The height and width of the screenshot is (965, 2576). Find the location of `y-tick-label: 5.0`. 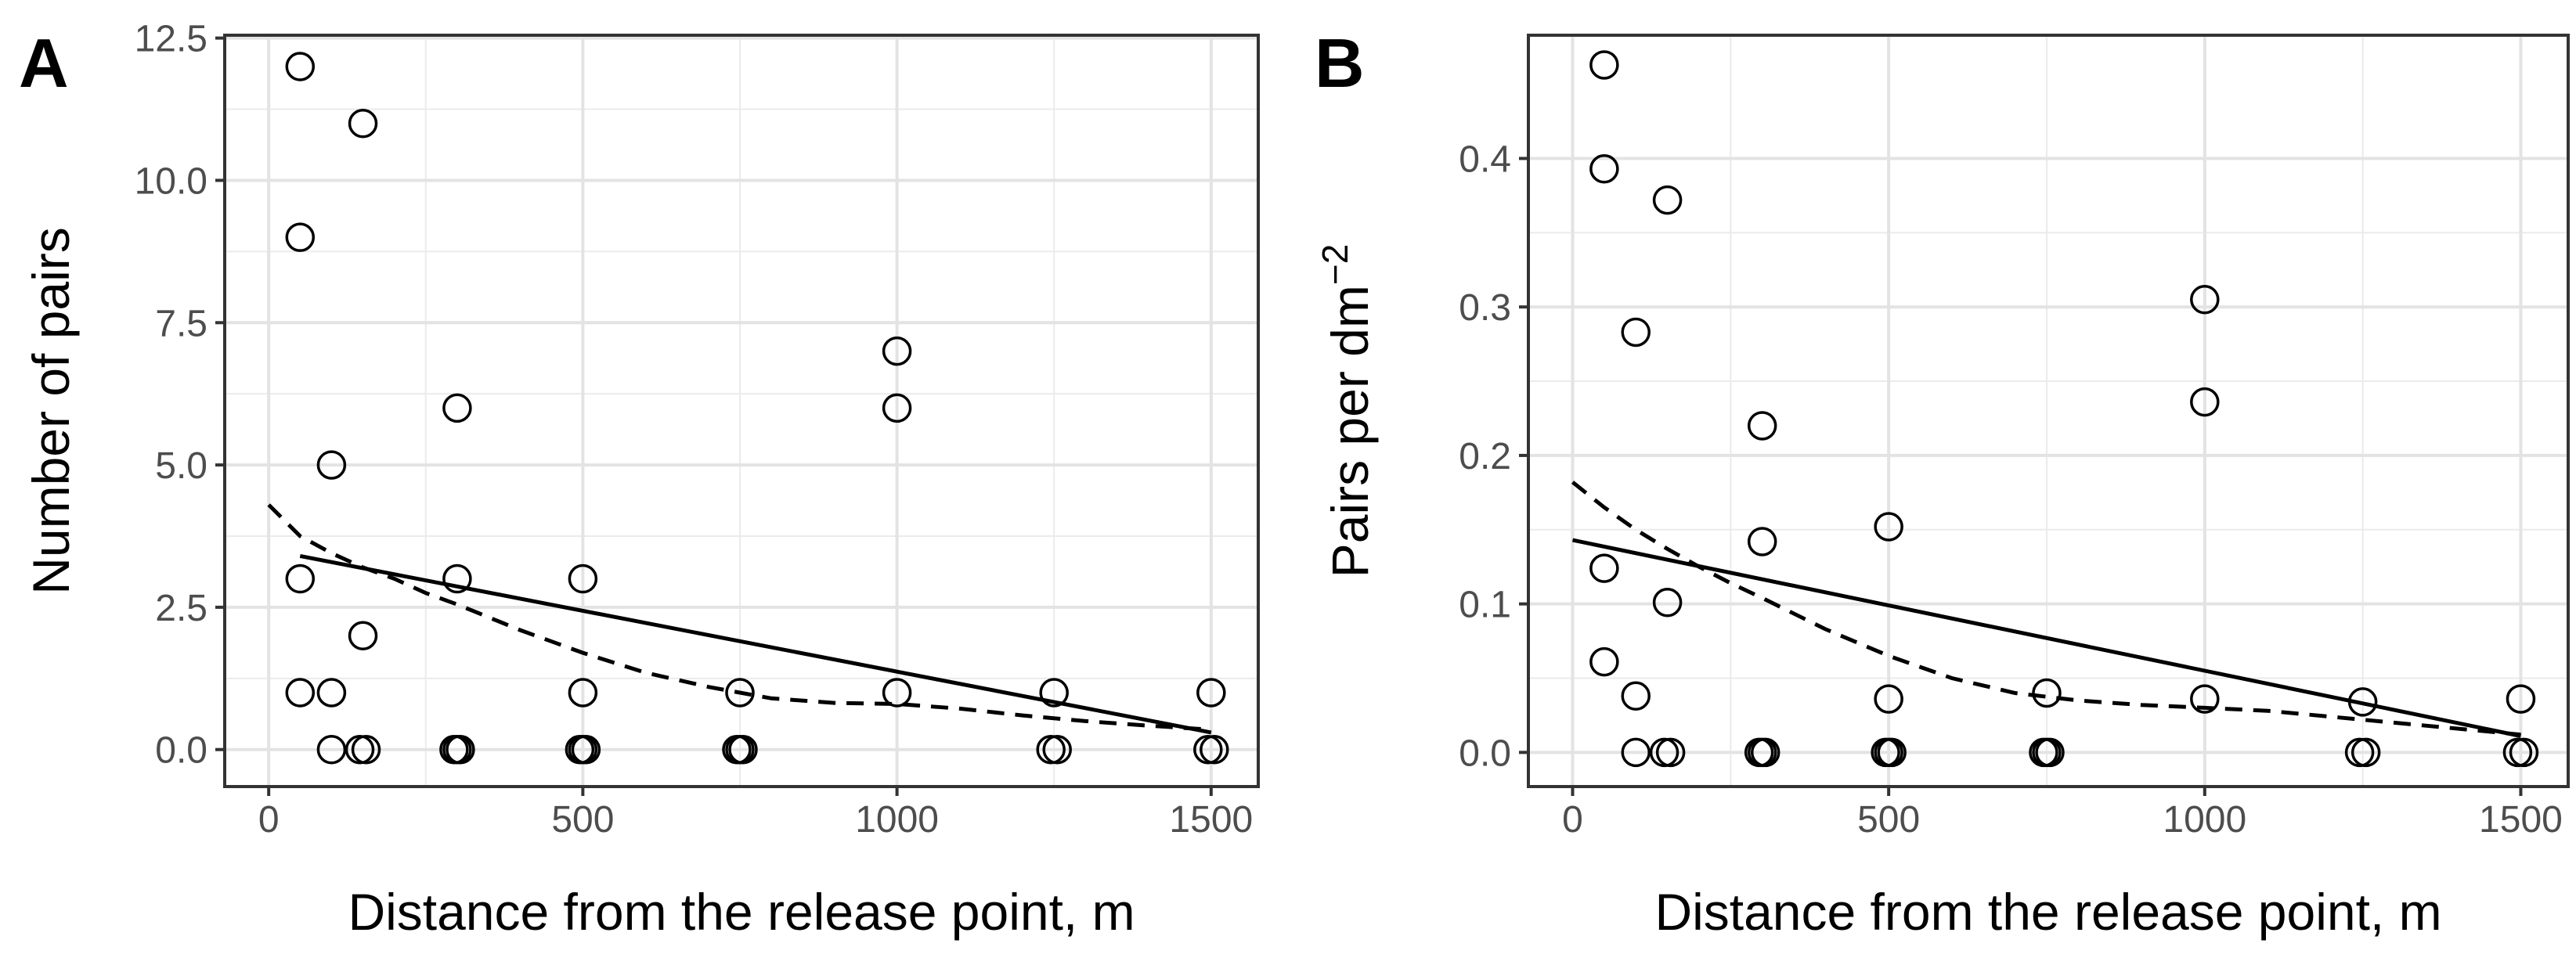

y-tick-label: 5.0 is located at coordinates (181, 466).